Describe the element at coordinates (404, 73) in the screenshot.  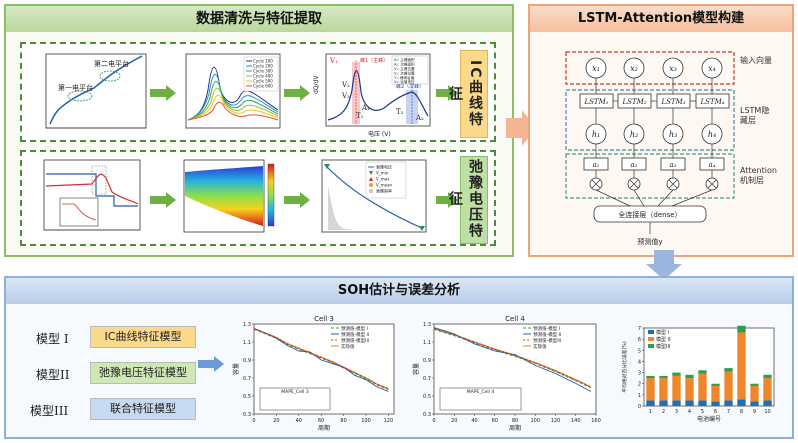
I see `ic-legend-v2: V₂: 次峰位置` at that location.